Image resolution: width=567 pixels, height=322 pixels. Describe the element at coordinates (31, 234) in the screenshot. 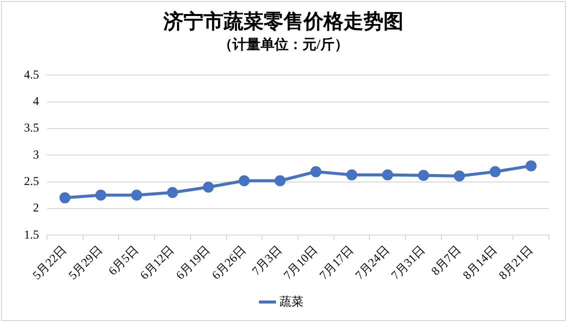

I see `y-tick-label: 1.5` at that location.